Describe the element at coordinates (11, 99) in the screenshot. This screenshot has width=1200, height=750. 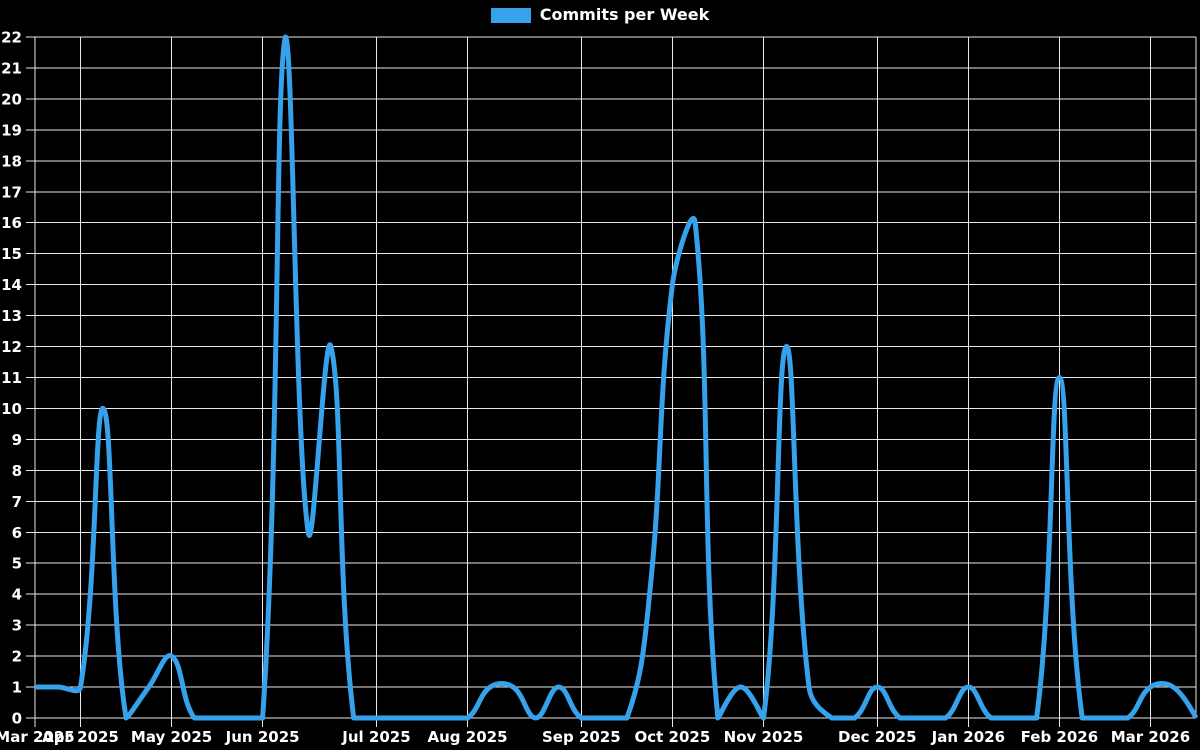
I see `y-axis-label-20: 20` at that location.